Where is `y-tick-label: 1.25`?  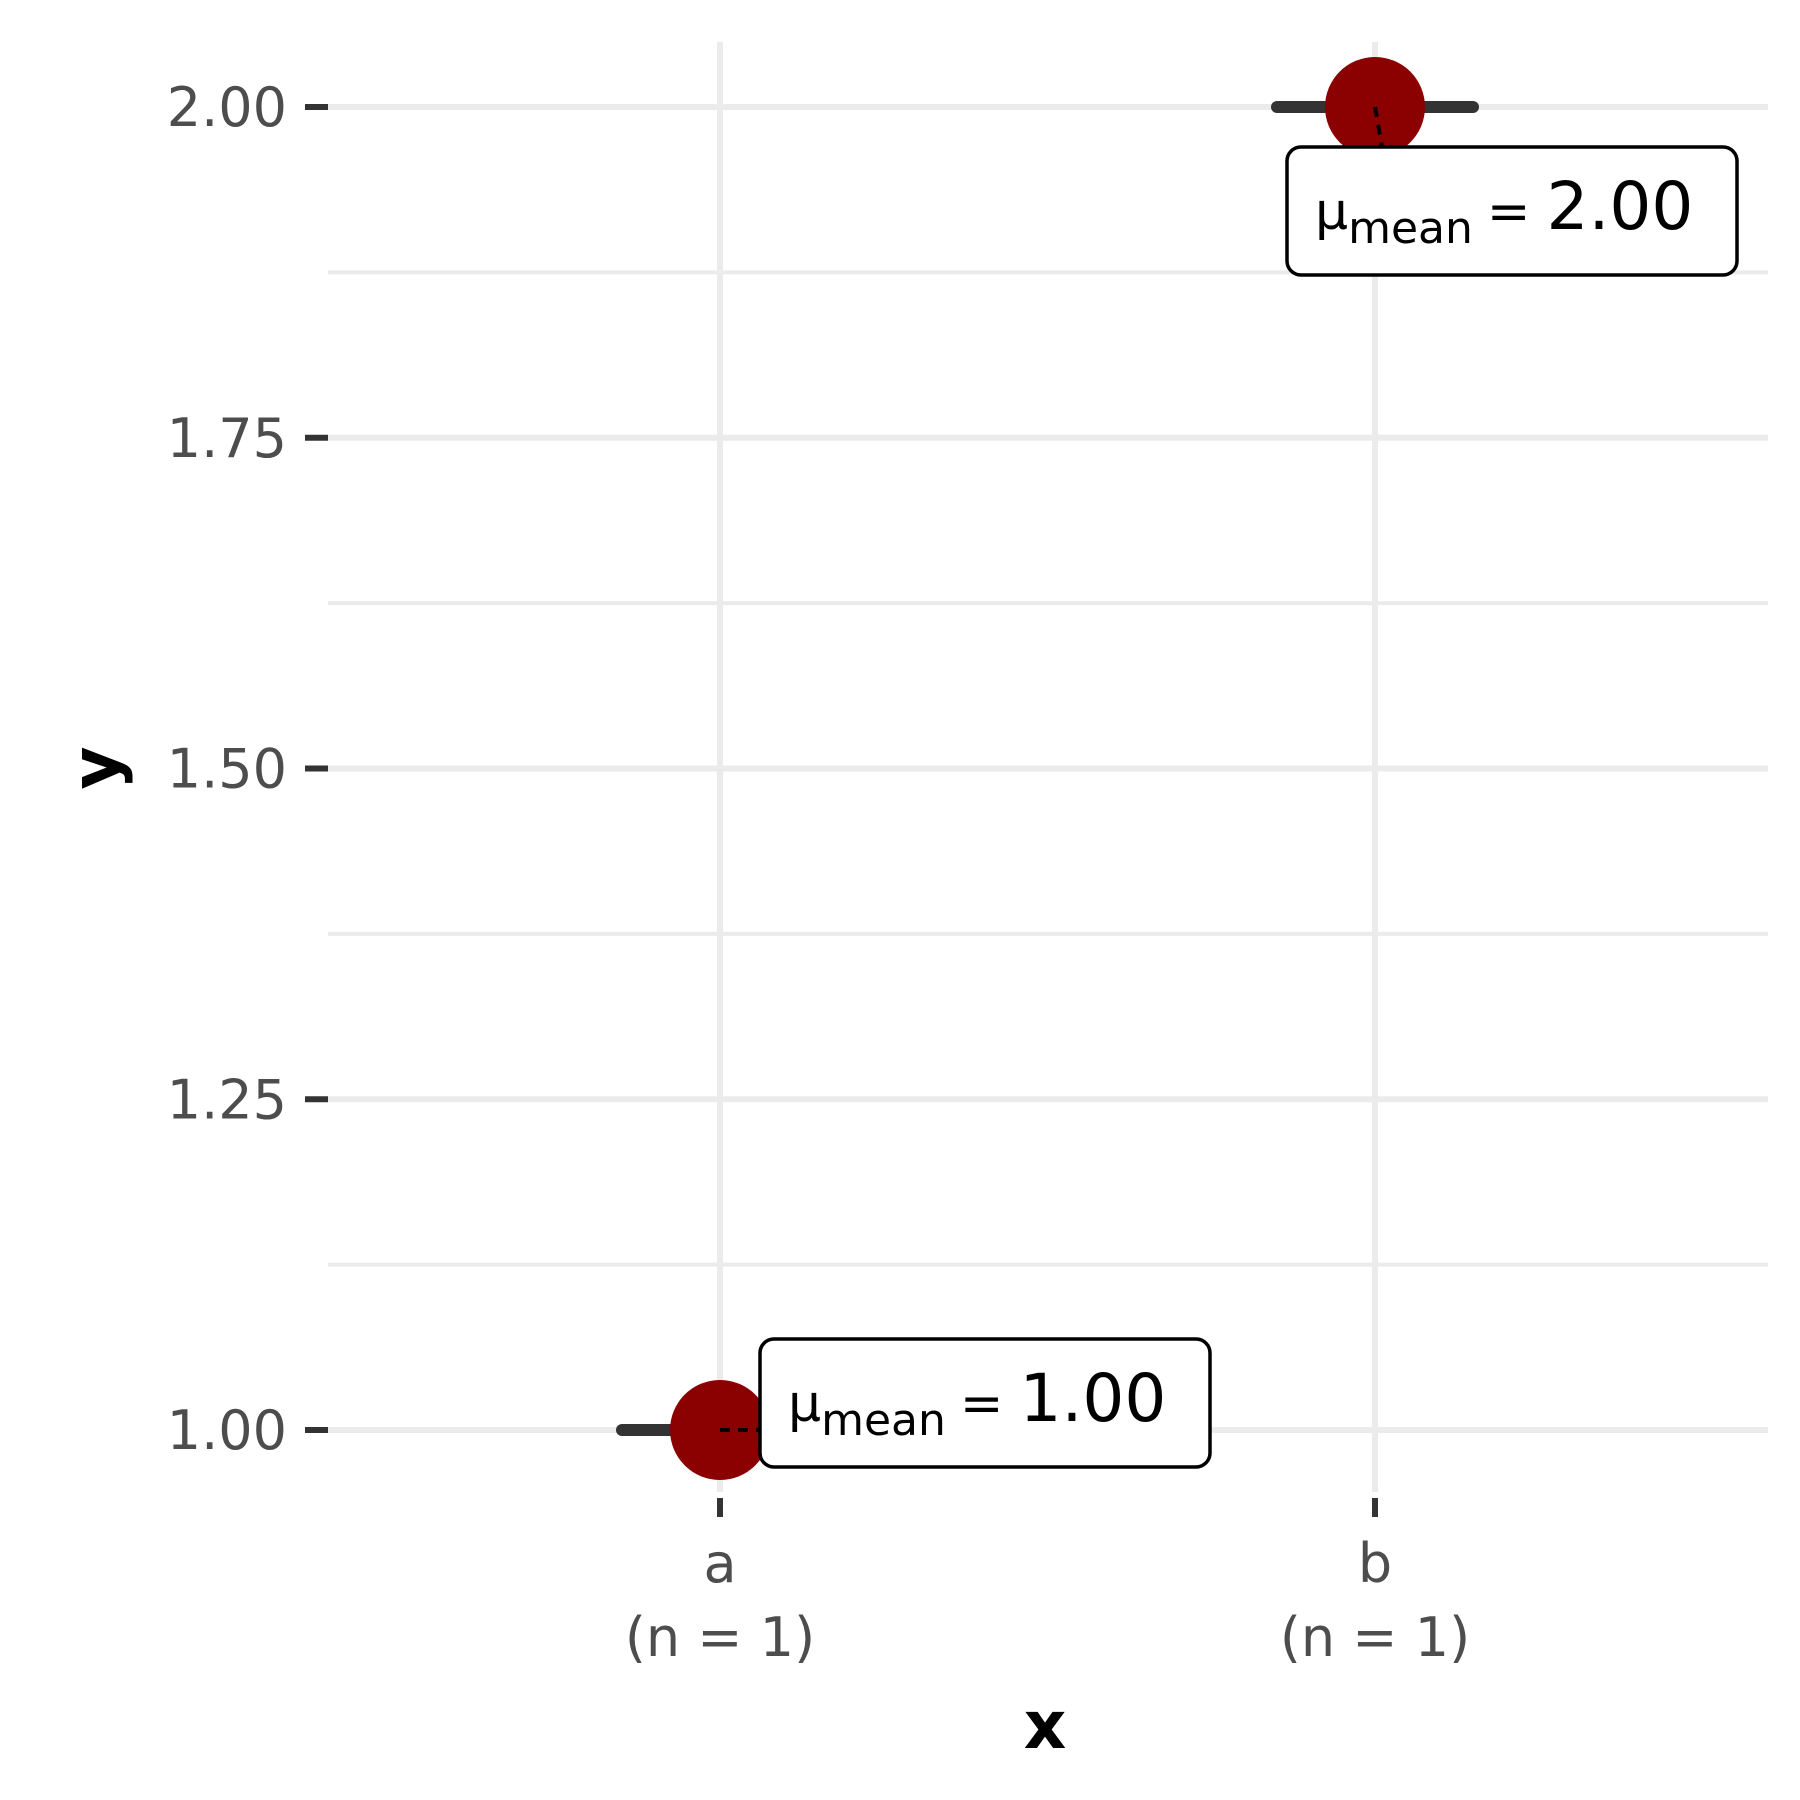
y-tick-label: 1.25 is located at coordinates (227, 1099).